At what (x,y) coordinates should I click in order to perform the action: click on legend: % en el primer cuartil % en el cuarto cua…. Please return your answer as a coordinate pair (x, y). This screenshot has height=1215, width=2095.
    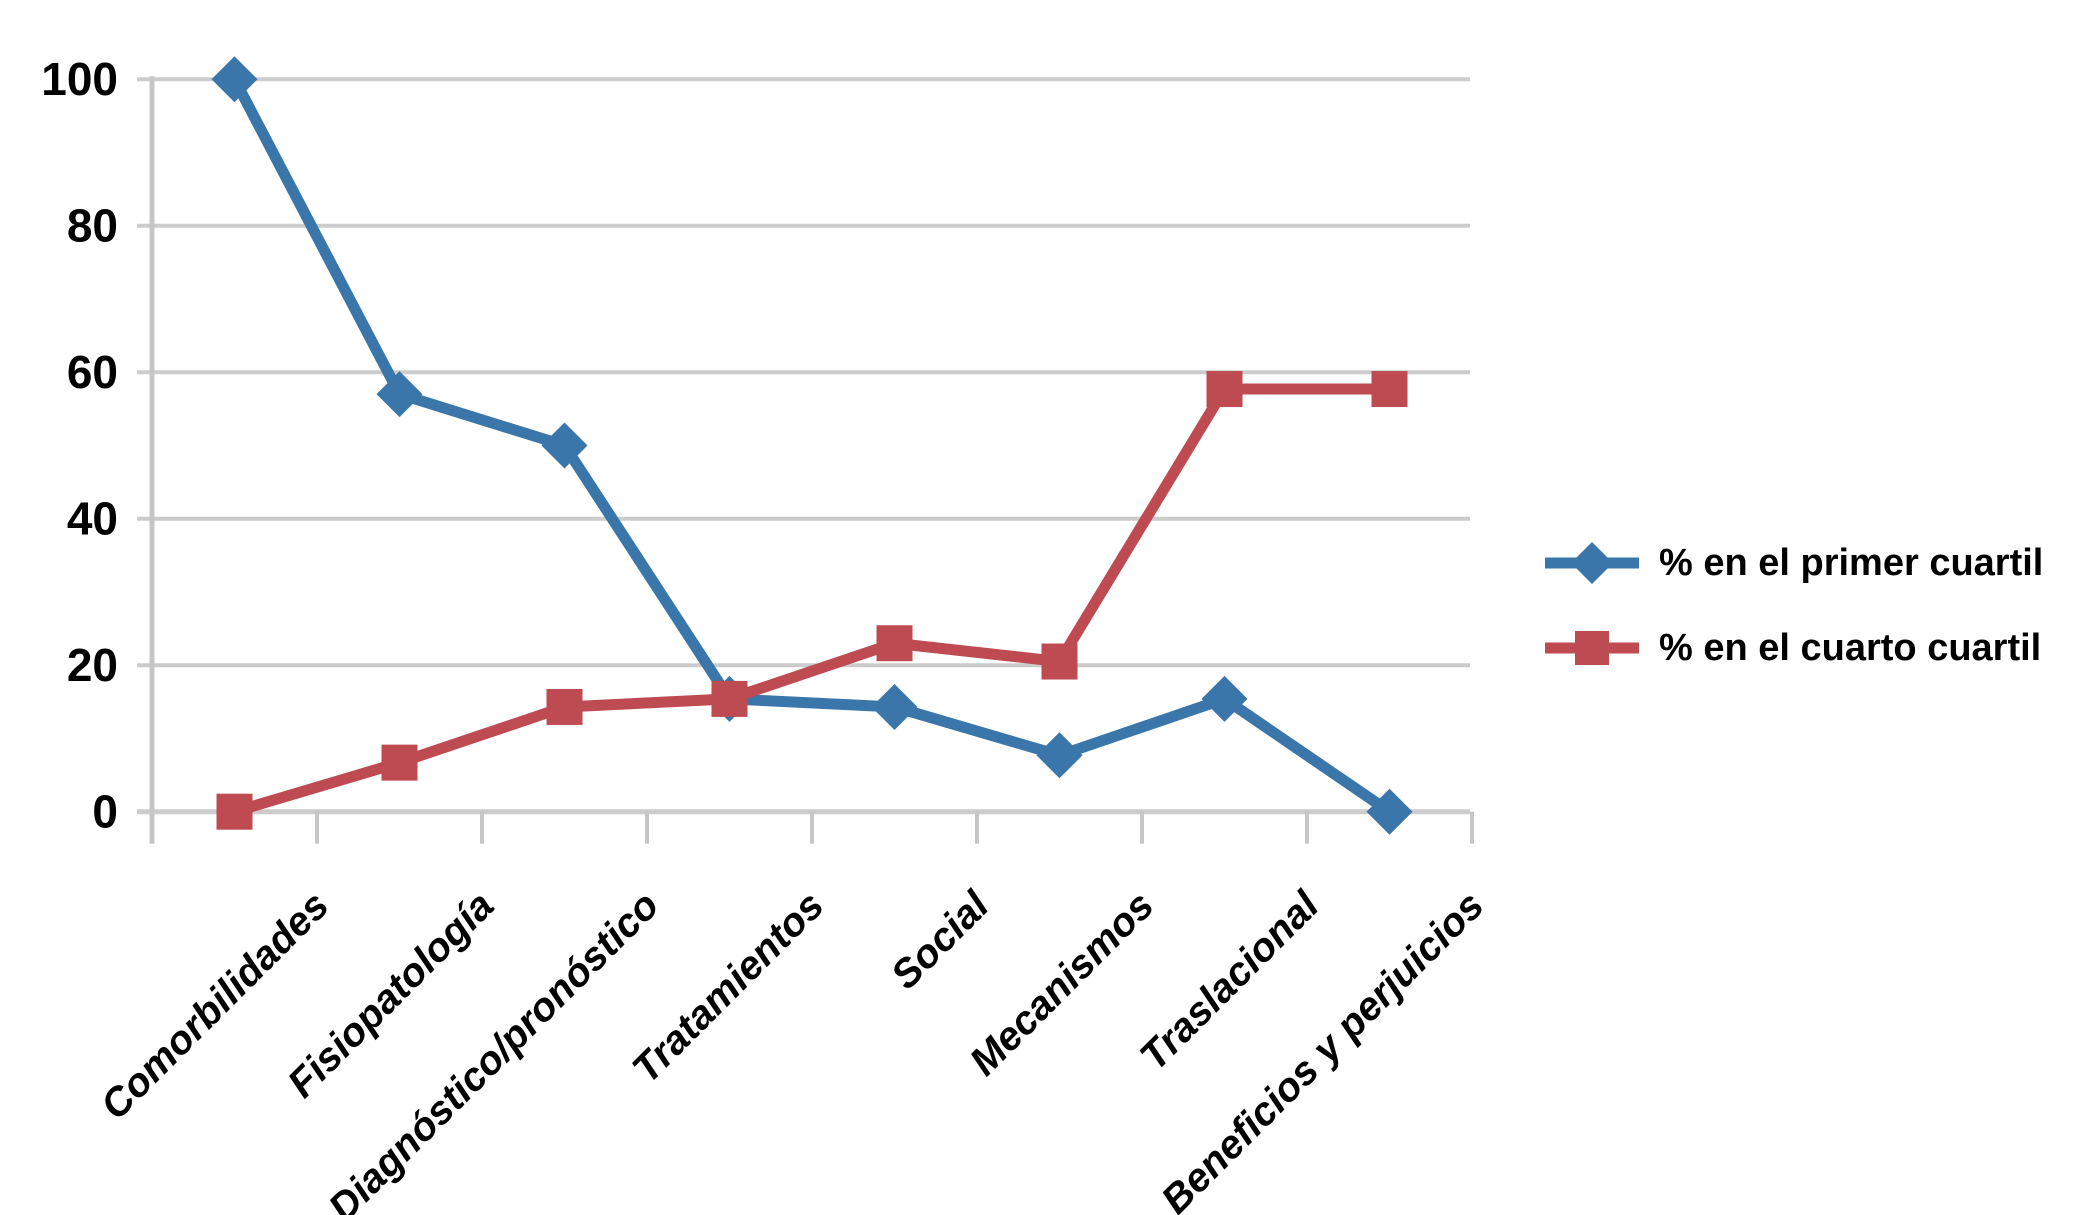
    Looking at the image, I should click on (1794, 605).